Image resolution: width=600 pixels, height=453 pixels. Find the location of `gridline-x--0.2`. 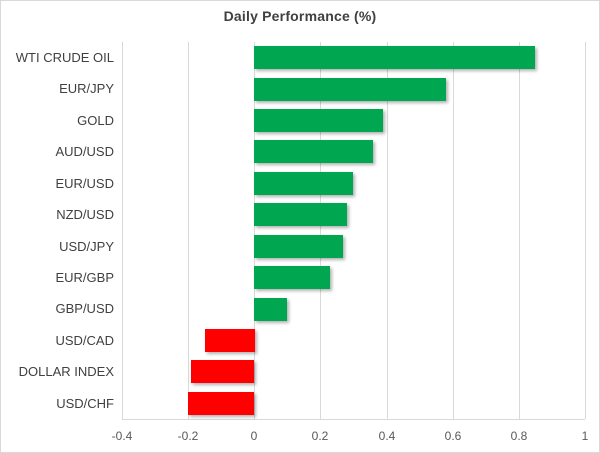

gridline-x--0.2 is located at coordinates (188, 230).